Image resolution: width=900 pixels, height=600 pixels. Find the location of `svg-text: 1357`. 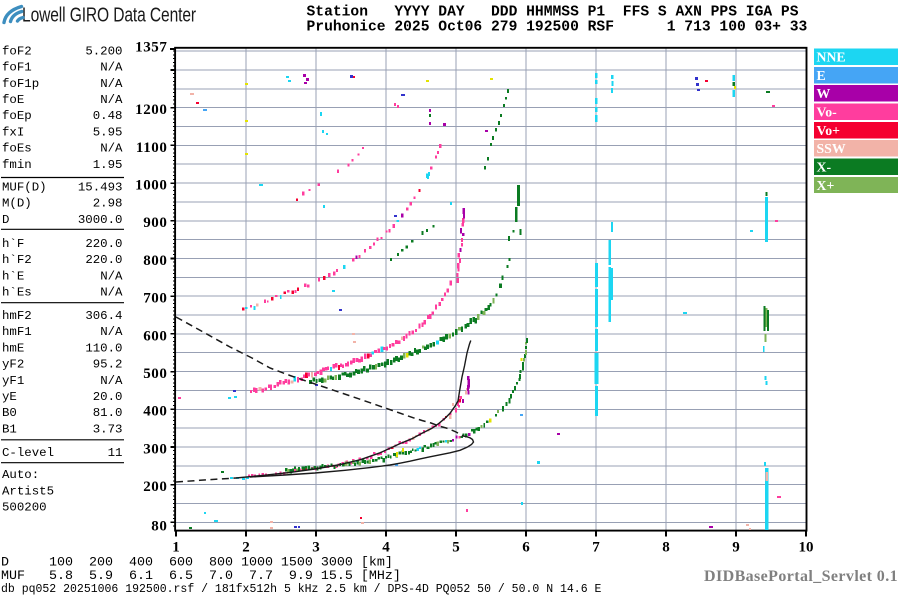

svg-text: 1357 is located at coordinates (151, 48).